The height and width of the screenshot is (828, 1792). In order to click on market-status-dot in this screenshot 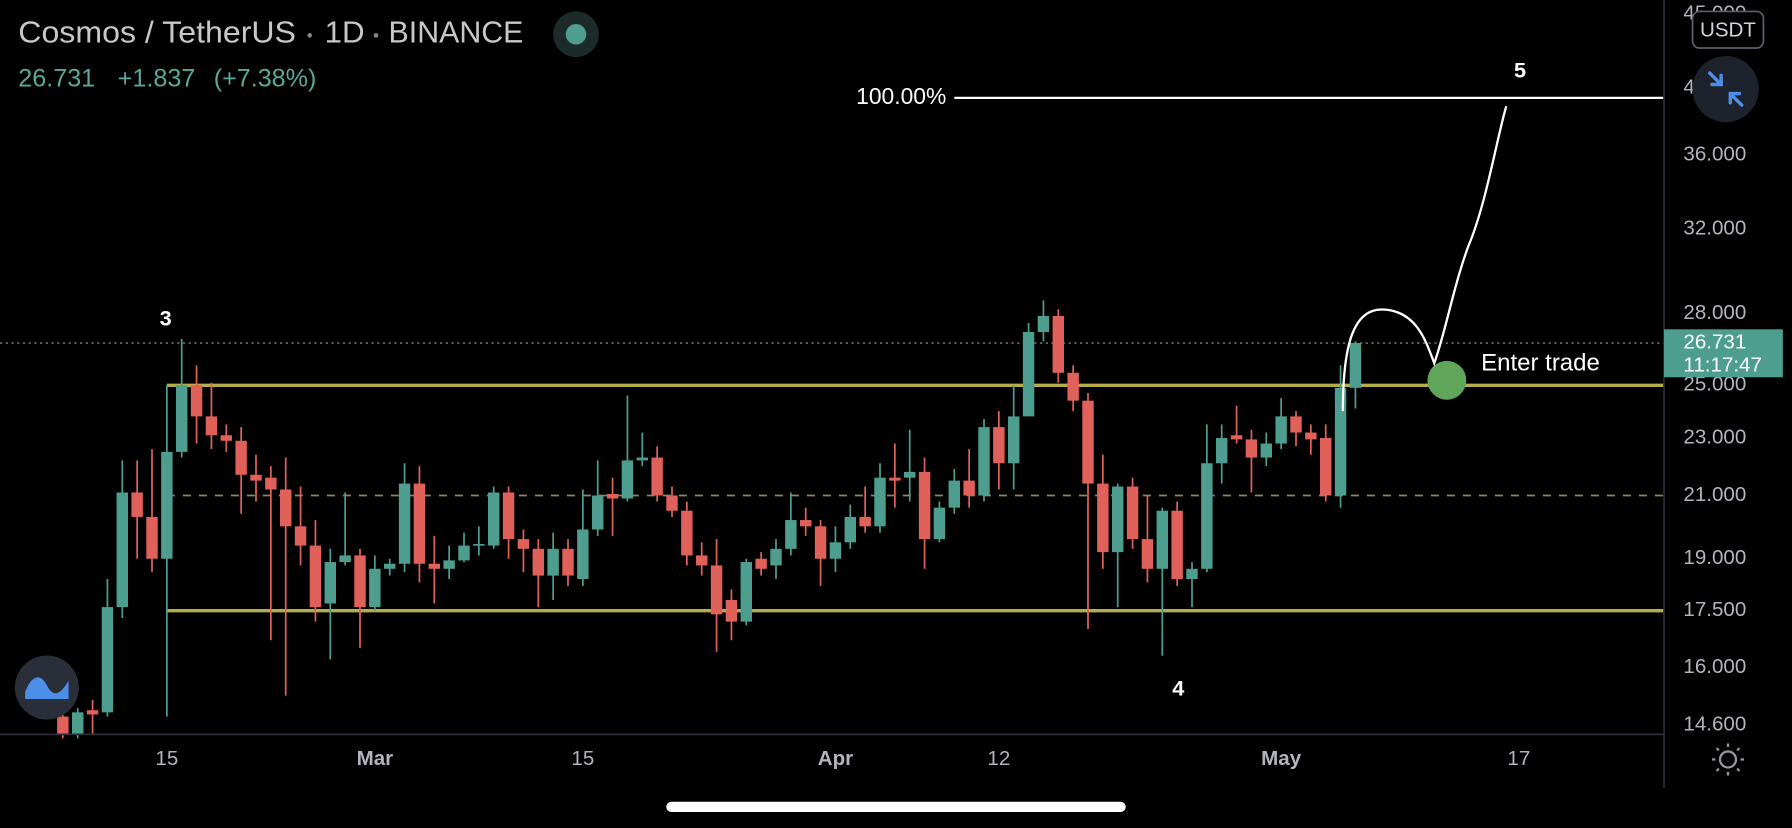, I will do `click(576, 34)`.